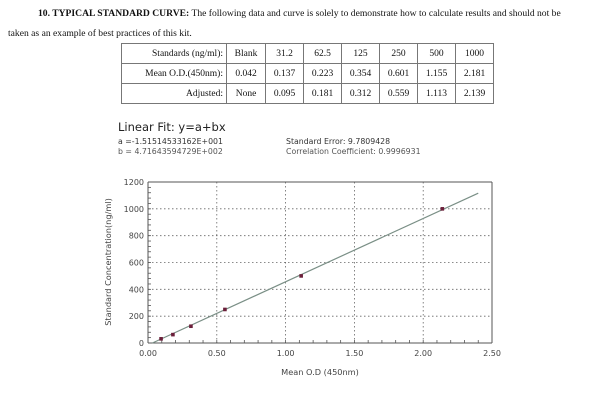 The image size is (600, 404). What do you see at coordinates (353, 151) in the screenshot?
I see `fit-correlation: Correlation Coefficient: 0.9996931` at bounding box center [353, 151].